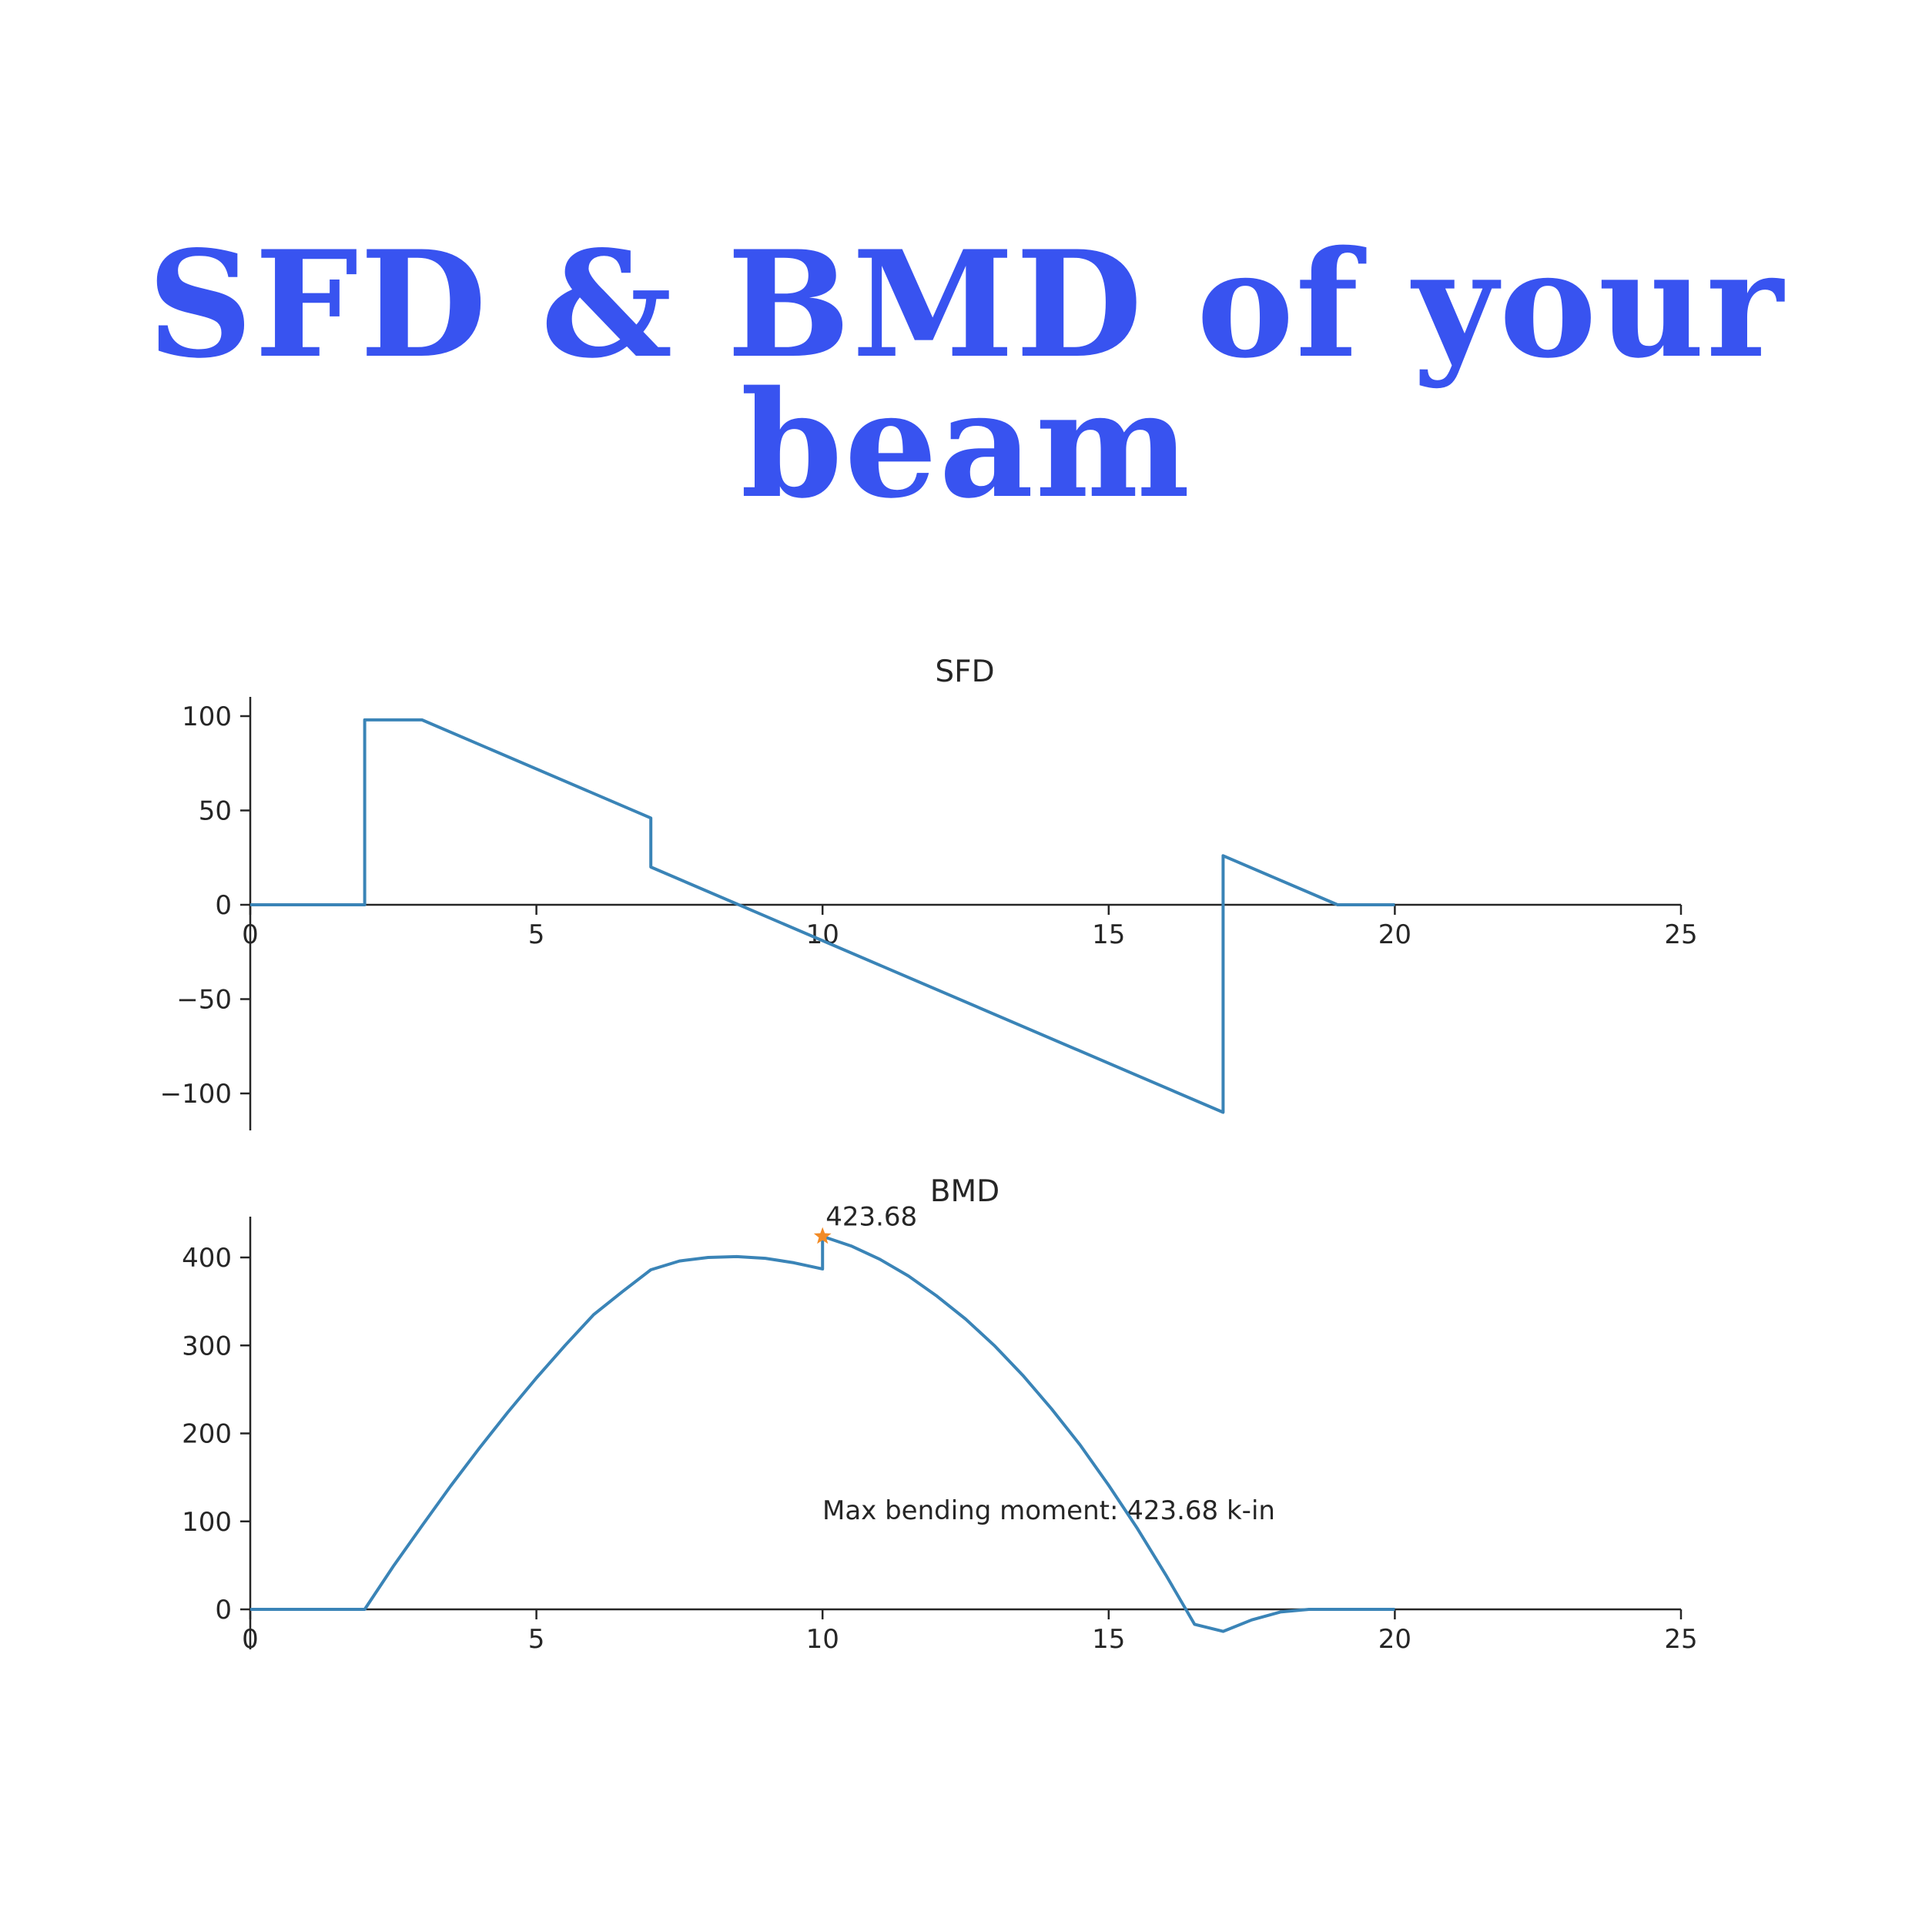  I want to click on bmd-x-tick-label: 25, so click(1681, 1640).